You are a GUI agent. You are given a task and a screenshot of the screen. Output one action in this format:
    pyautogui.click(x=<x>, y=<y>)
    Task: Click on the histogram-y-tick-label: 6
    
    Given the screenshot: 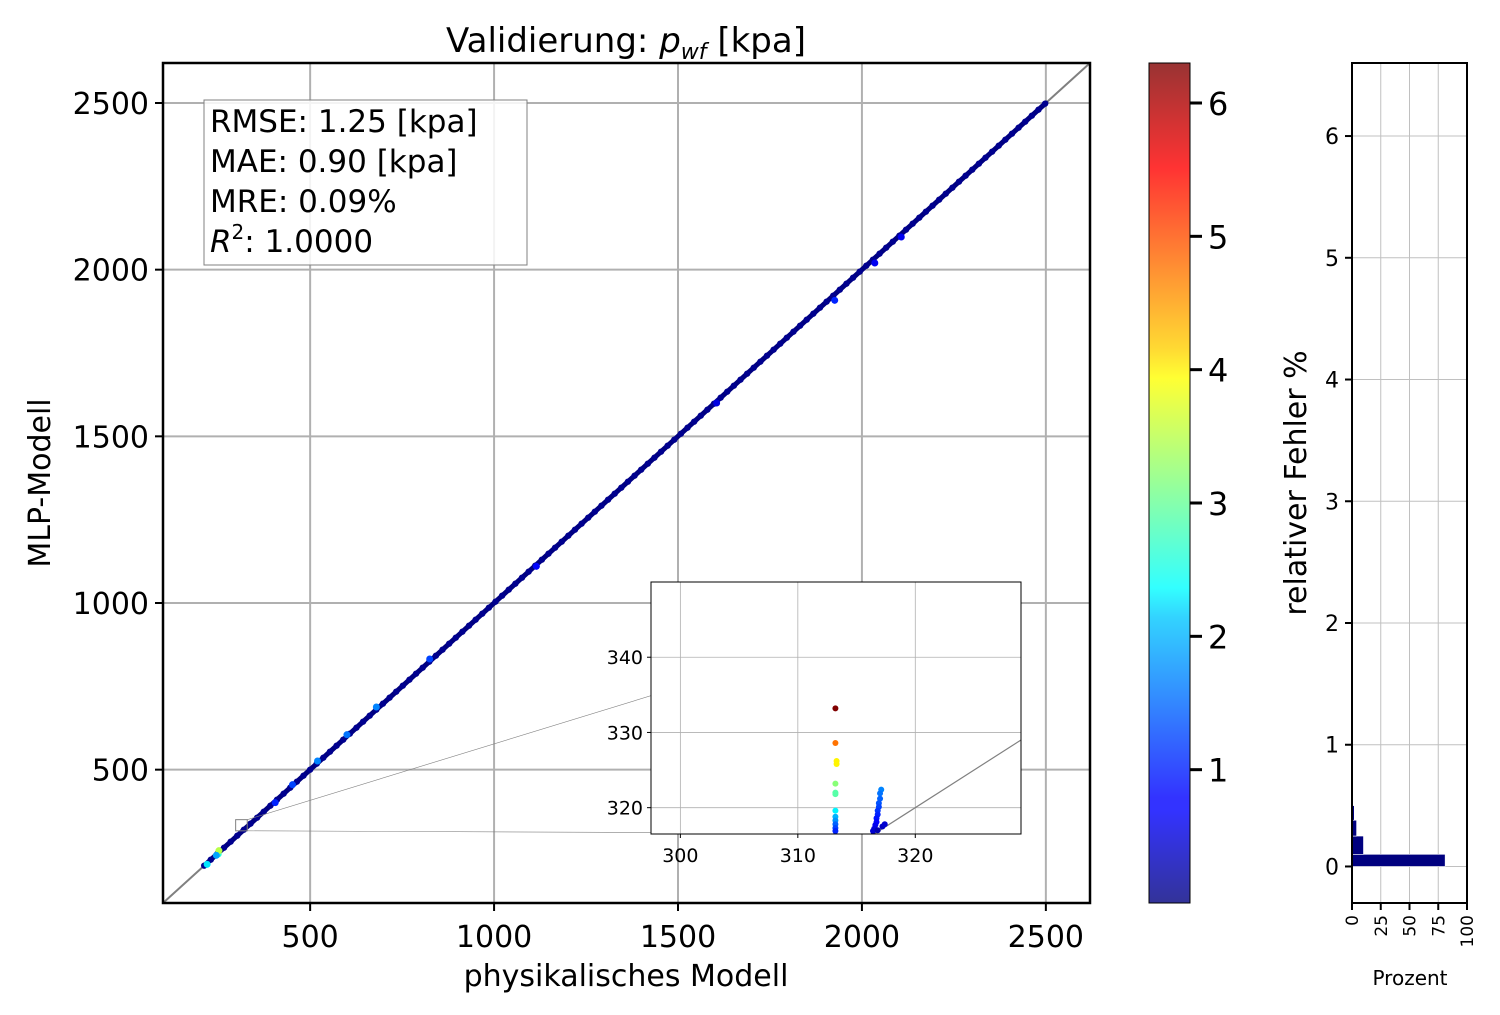 What is the action you would take?
    pyautogui.click(x=1332, y=137)
    